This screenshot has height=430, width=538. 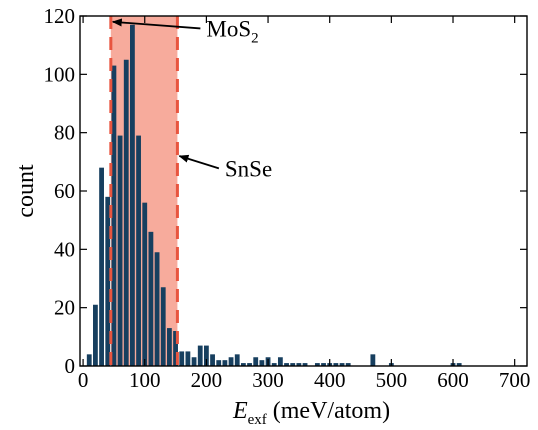 What do you see at coordinates (328, 411) in the screenshot?
I see `x-axis-title-units: (meV/atom)` at bounding box center [328, 411].